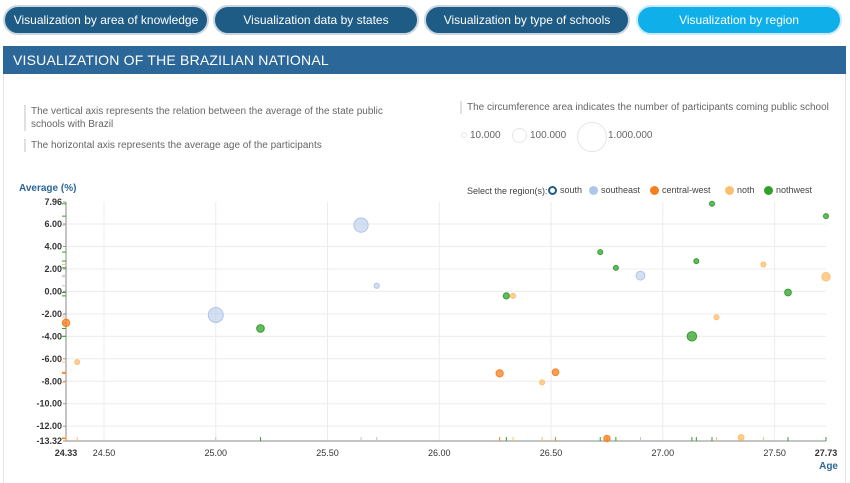 The height and width of the screenshot is (483, 850). Describe the element at coordinates (49, 426) in the screenshot. I see `y-tick-label: -12.00` at that location.